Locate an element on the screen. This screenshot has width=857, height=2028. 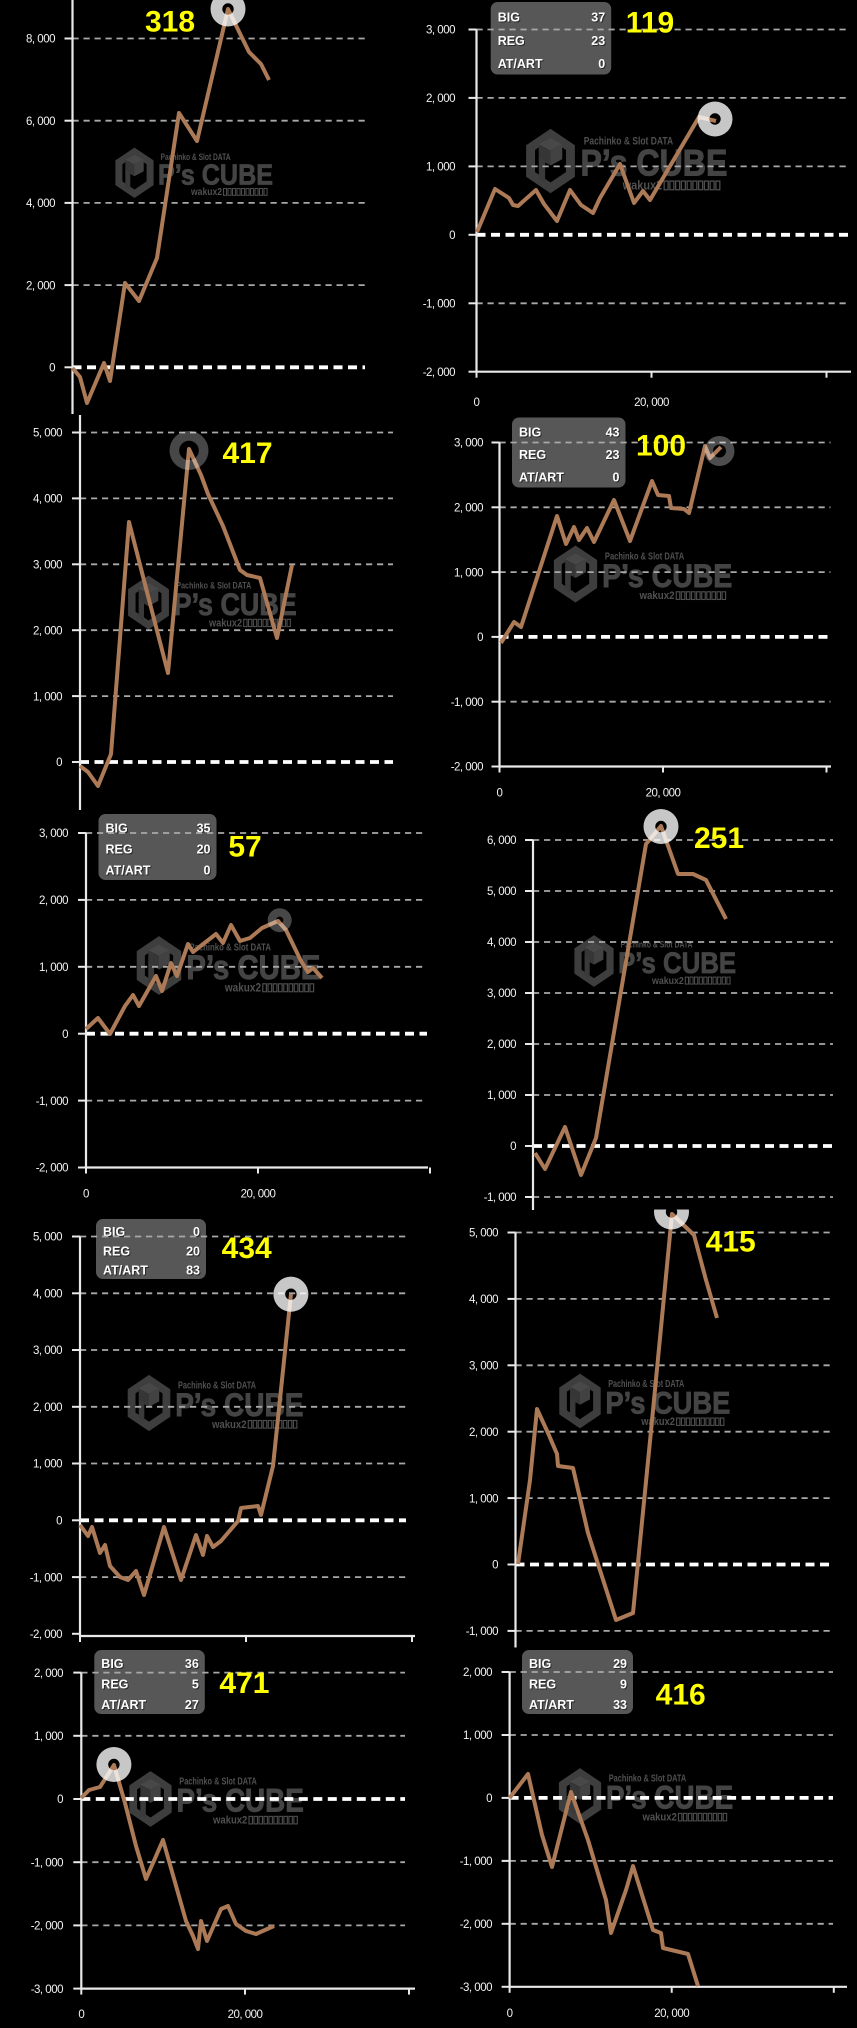
svg-text: 43 is located at coordinates (613, 433).